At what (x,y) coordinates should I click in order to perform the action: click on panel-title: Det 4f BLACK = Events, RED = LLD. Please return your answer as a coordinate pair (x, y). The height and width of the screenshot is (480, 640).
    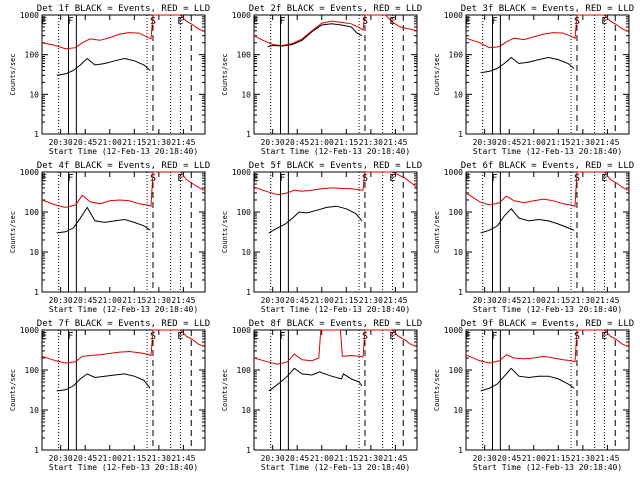
    Looking at the image, I should click on (123, 166).